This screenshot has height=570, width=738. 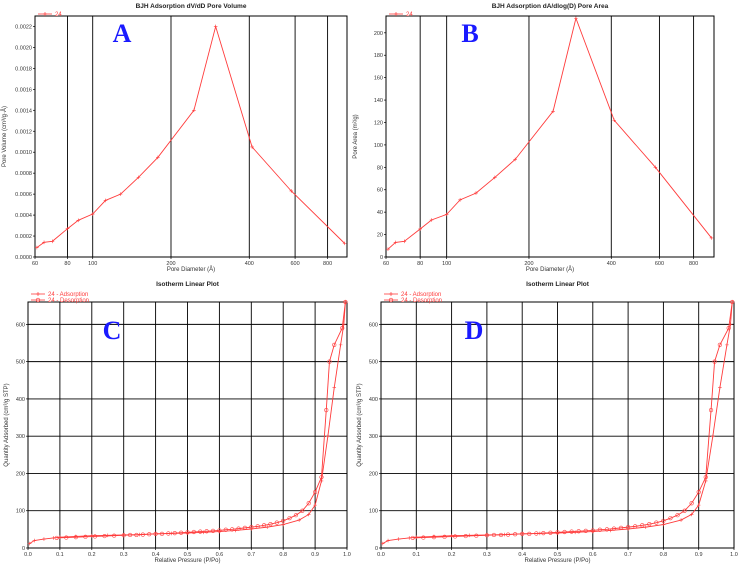 I want to click on x-tick-label: 0.3, so click(x=487, y=555).